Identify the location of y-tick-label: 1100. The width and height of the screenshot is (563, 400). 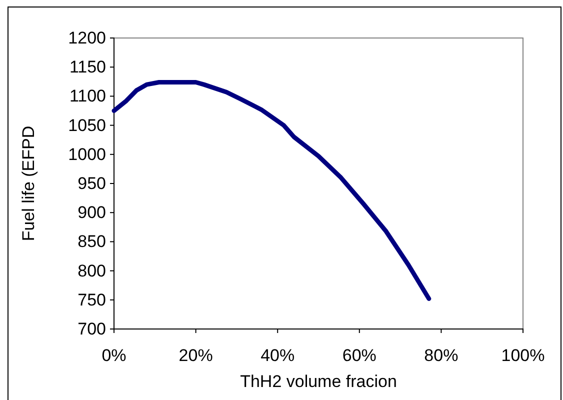
(87, 96).